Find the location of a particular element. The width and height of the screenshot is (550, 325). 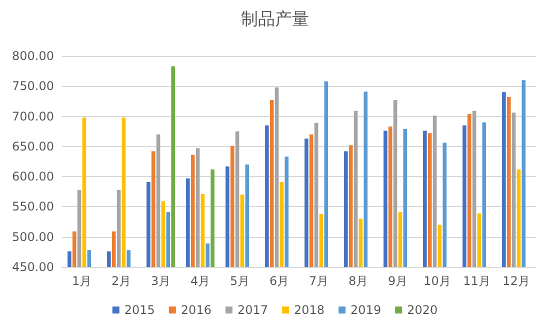

y-tick-label: 750.00 is located at coordinates (33, 86).